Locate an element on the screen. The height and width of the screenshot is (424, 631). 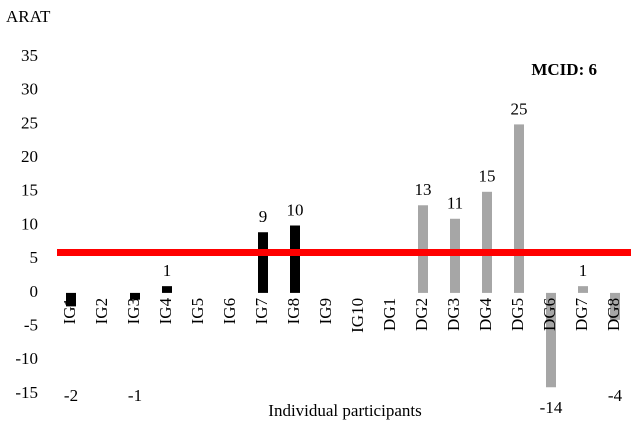
y-tick-label: -15 is located at coordinates (26, 392).